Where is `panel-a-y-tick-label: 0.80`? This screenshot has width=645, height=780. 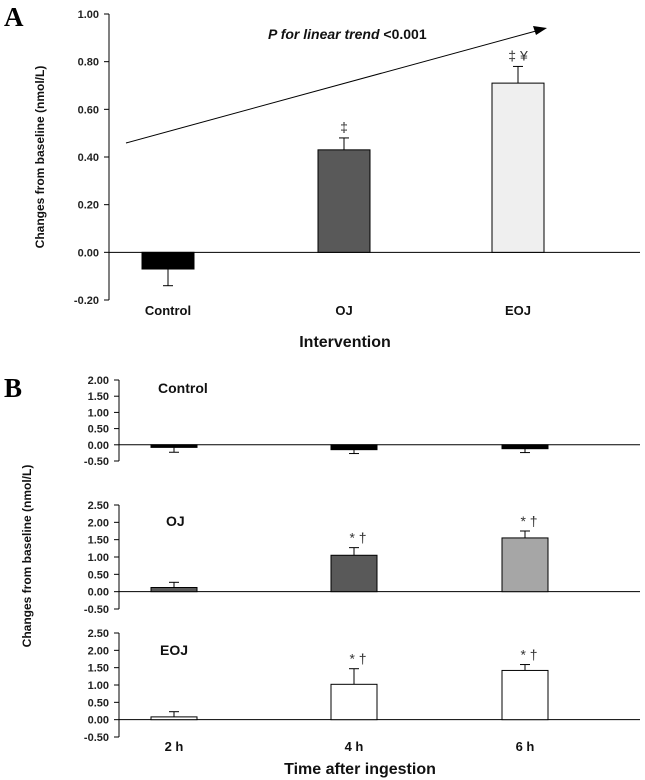
panel-a-y-tick-label: 0.80 is located at coordinates (88, 63).